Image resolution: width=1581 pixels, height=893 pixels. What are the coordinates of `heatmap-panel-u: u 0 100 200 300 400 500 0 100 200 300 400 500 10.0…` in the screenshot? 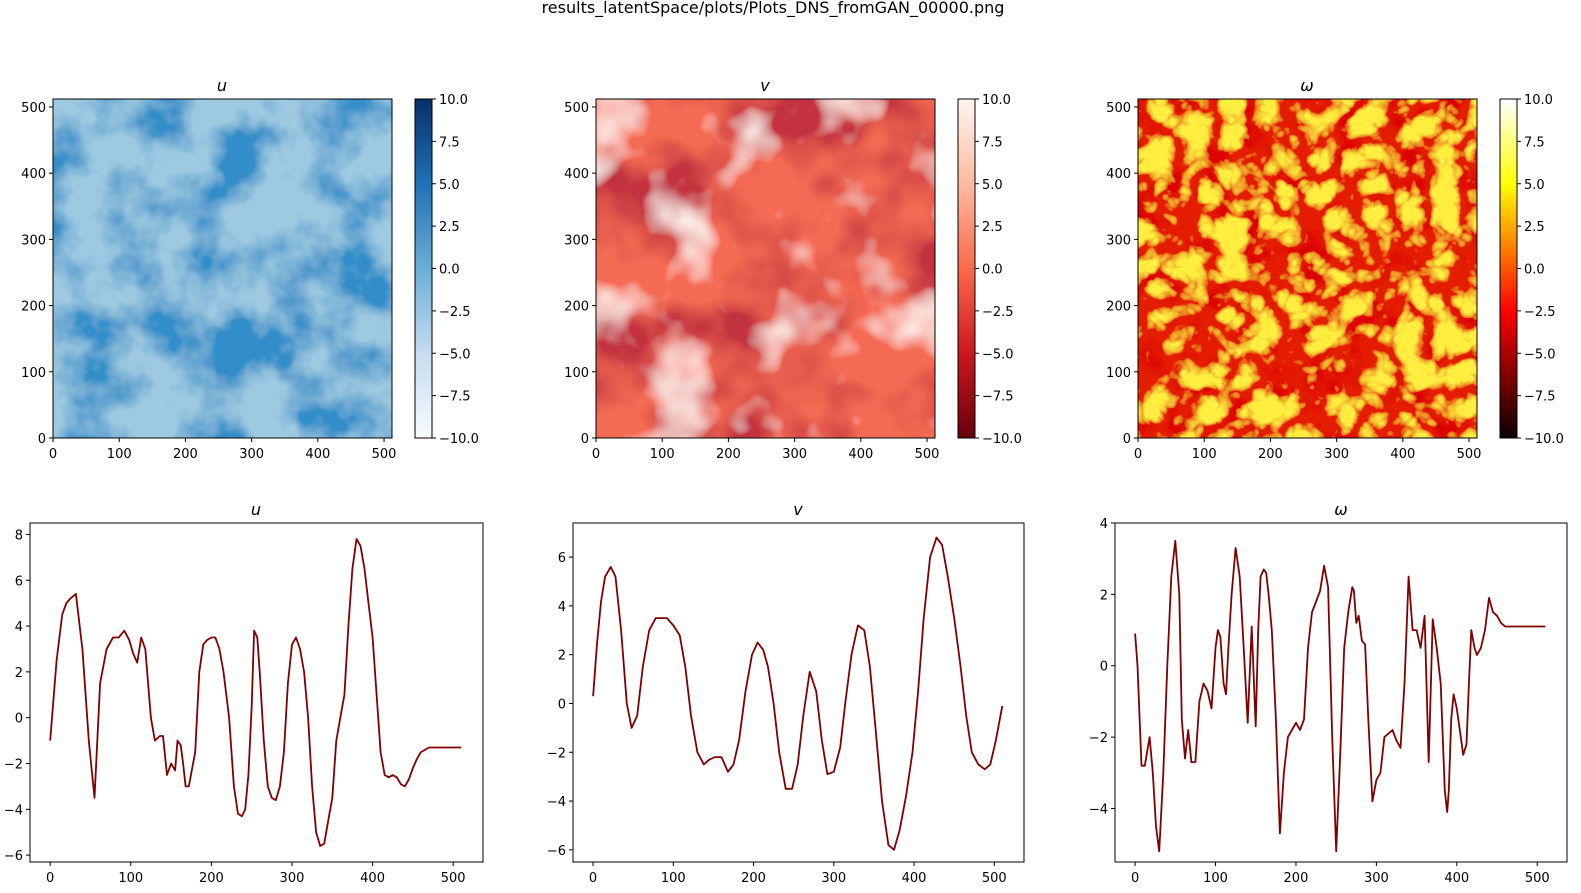 It's located at (250, 269).